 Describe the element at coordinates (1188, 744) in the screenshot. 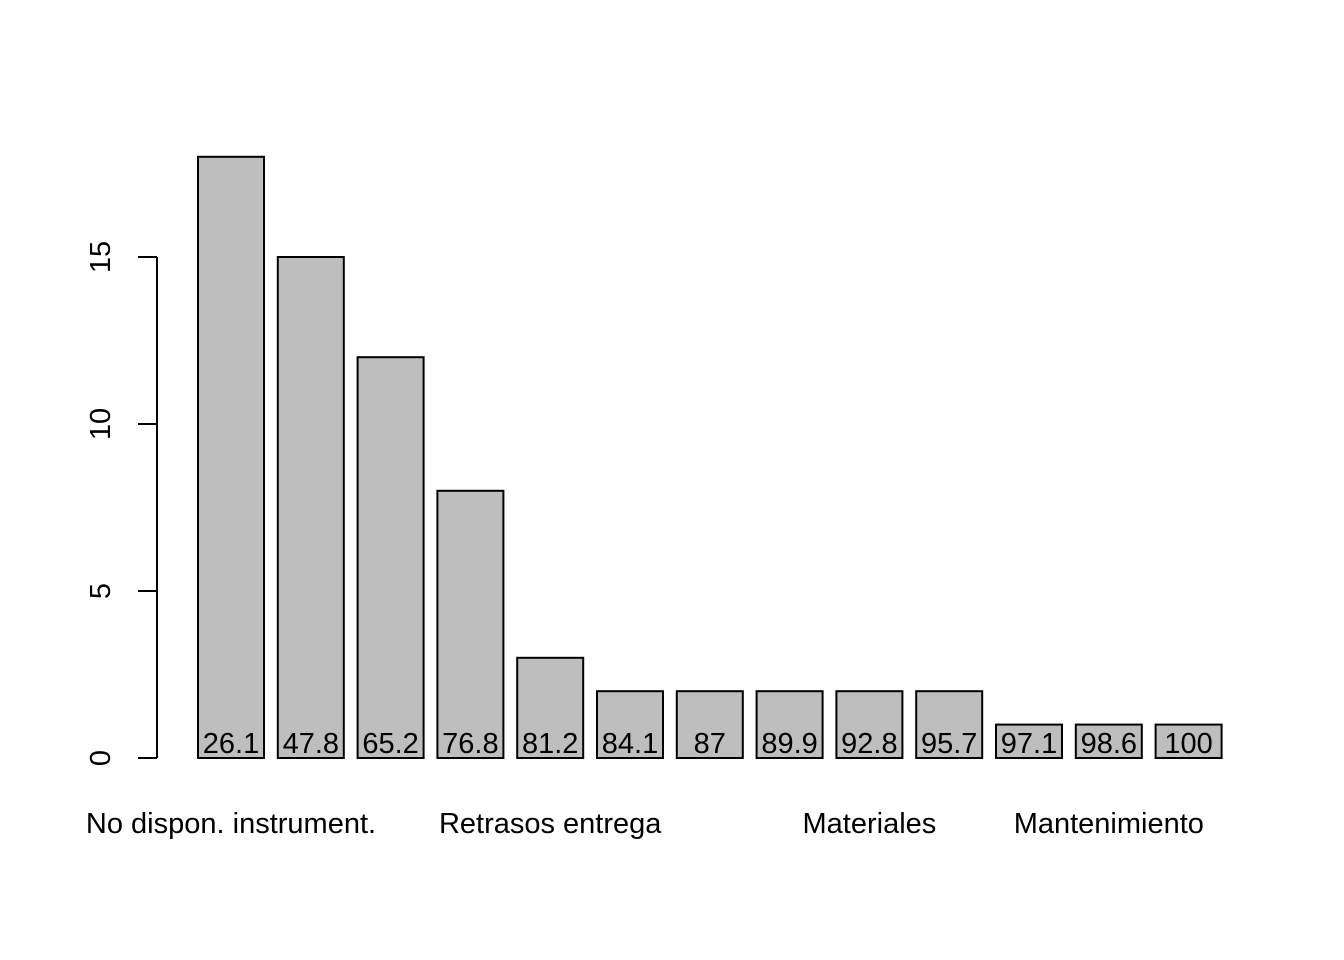

I see `data-label-12: 100` at that location.